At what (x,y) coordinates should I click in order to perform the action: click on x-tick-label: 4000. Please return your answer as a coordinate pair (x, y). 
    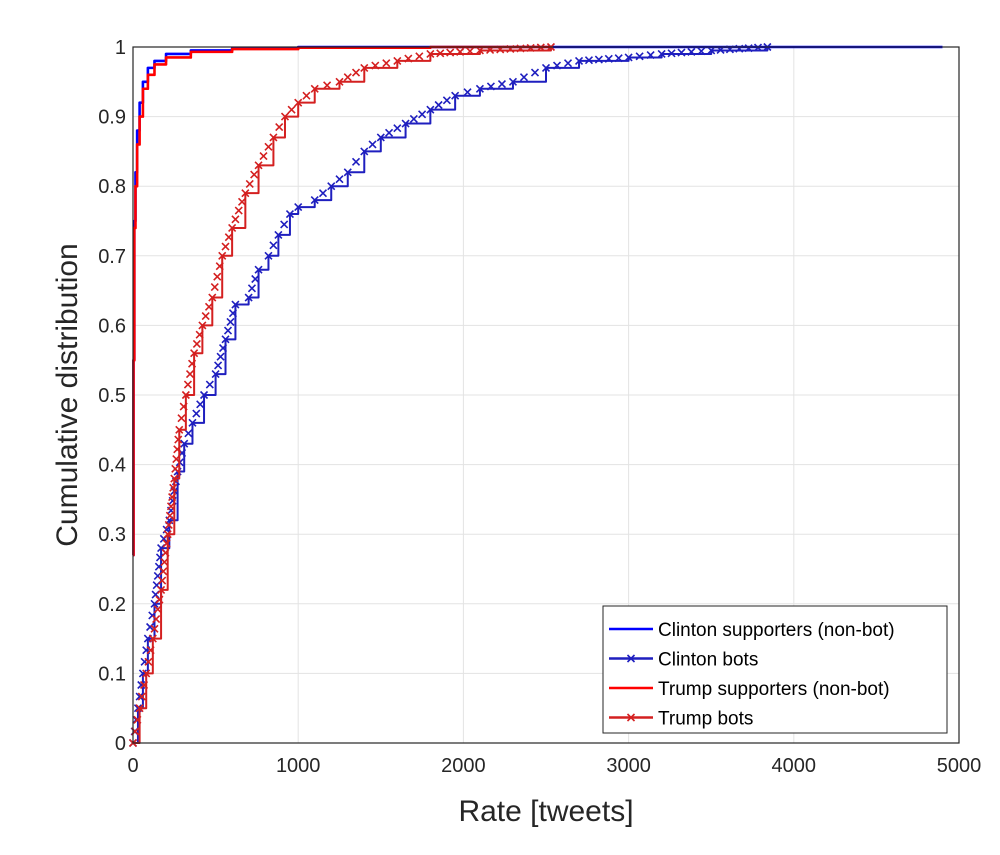
    Looking at the image, I should click on (794, 766).